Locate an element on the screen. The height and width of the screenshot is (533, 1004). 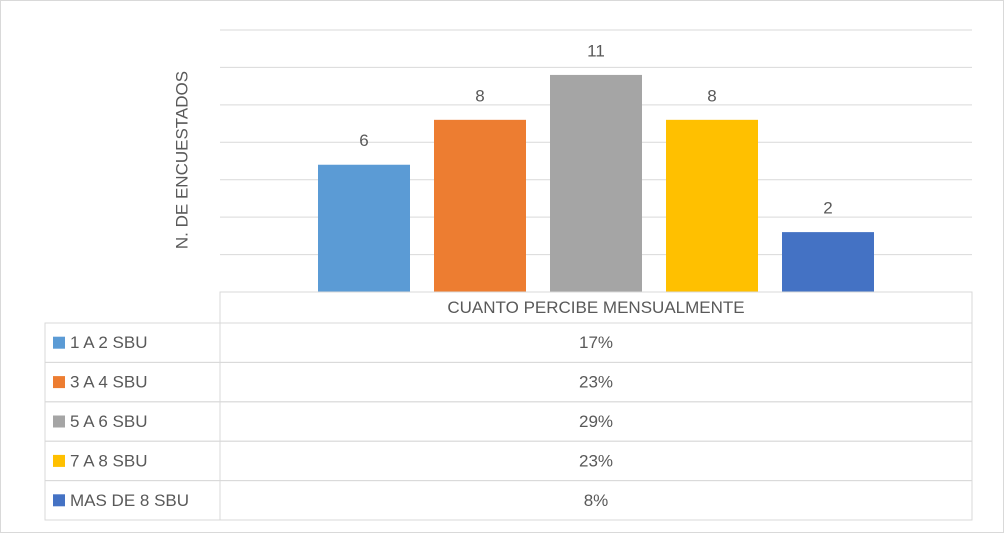
table-value: 29% is located at coordinates (596, 421).